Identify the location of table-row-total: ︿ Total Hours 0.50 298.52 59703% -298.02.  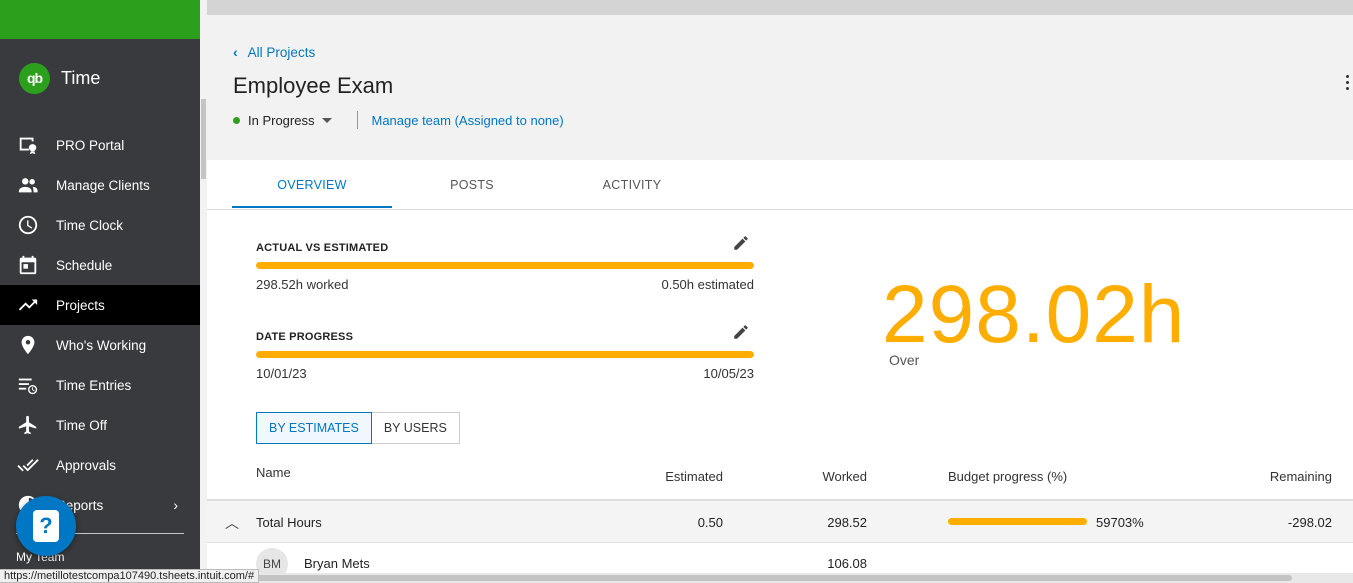
(780, 522).